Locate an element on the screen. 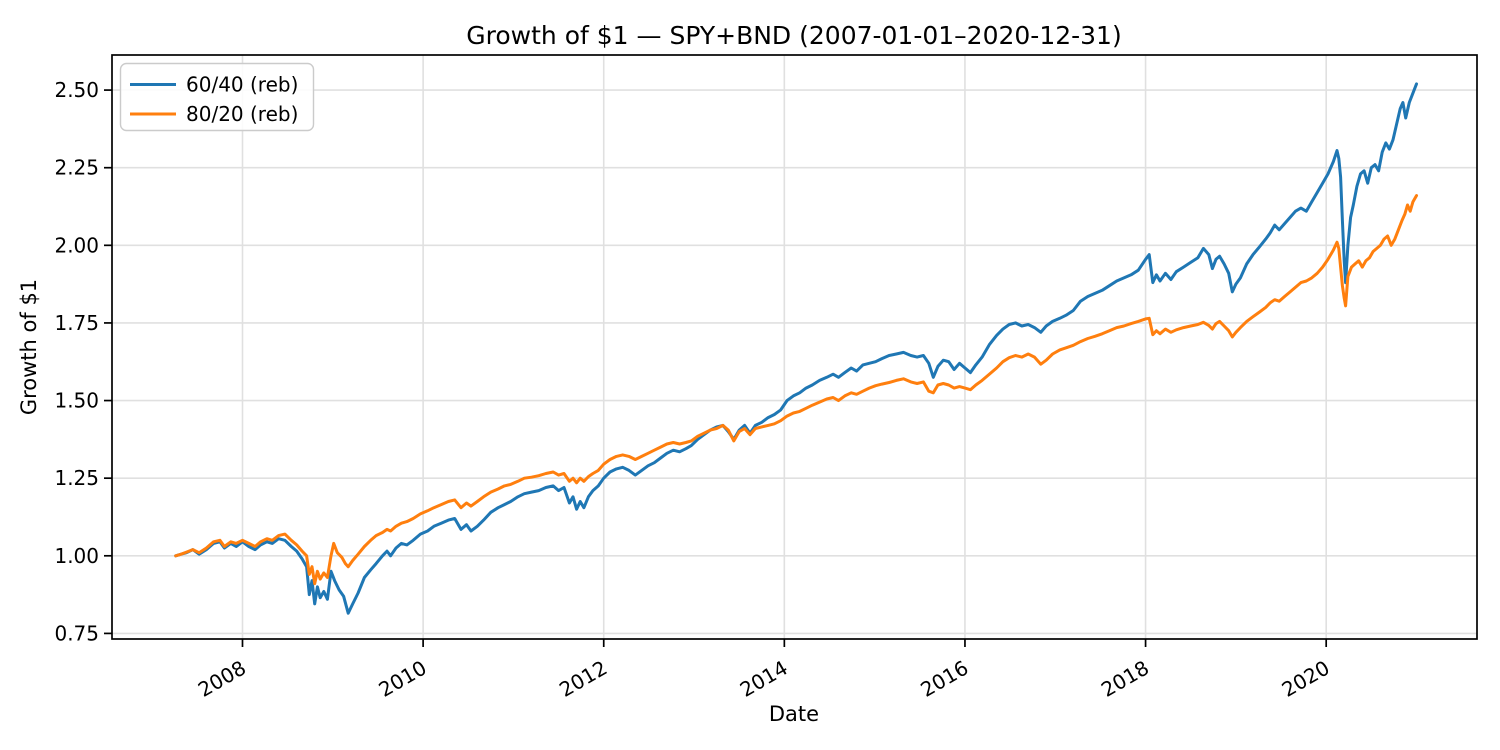 Image resolution: width=1500 pixels, height=750 pixels. x-tick-label: 2018 is located at coordinates (1125, 679).